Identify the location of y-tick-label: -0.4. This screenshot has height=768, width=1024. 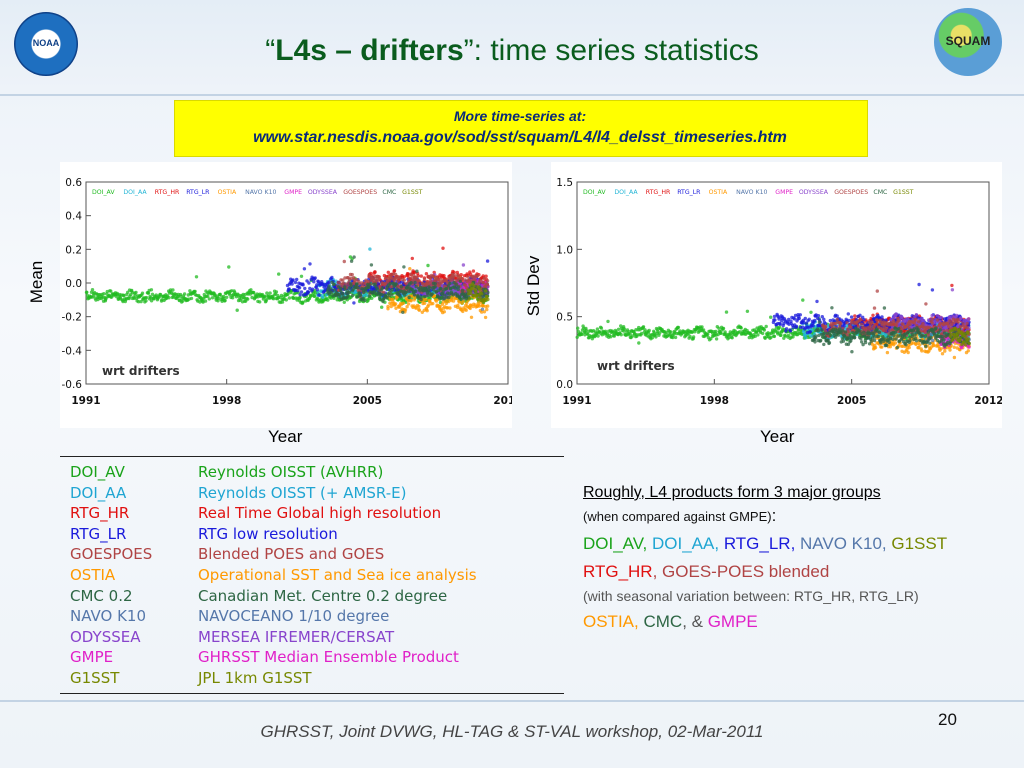
(72, 351).